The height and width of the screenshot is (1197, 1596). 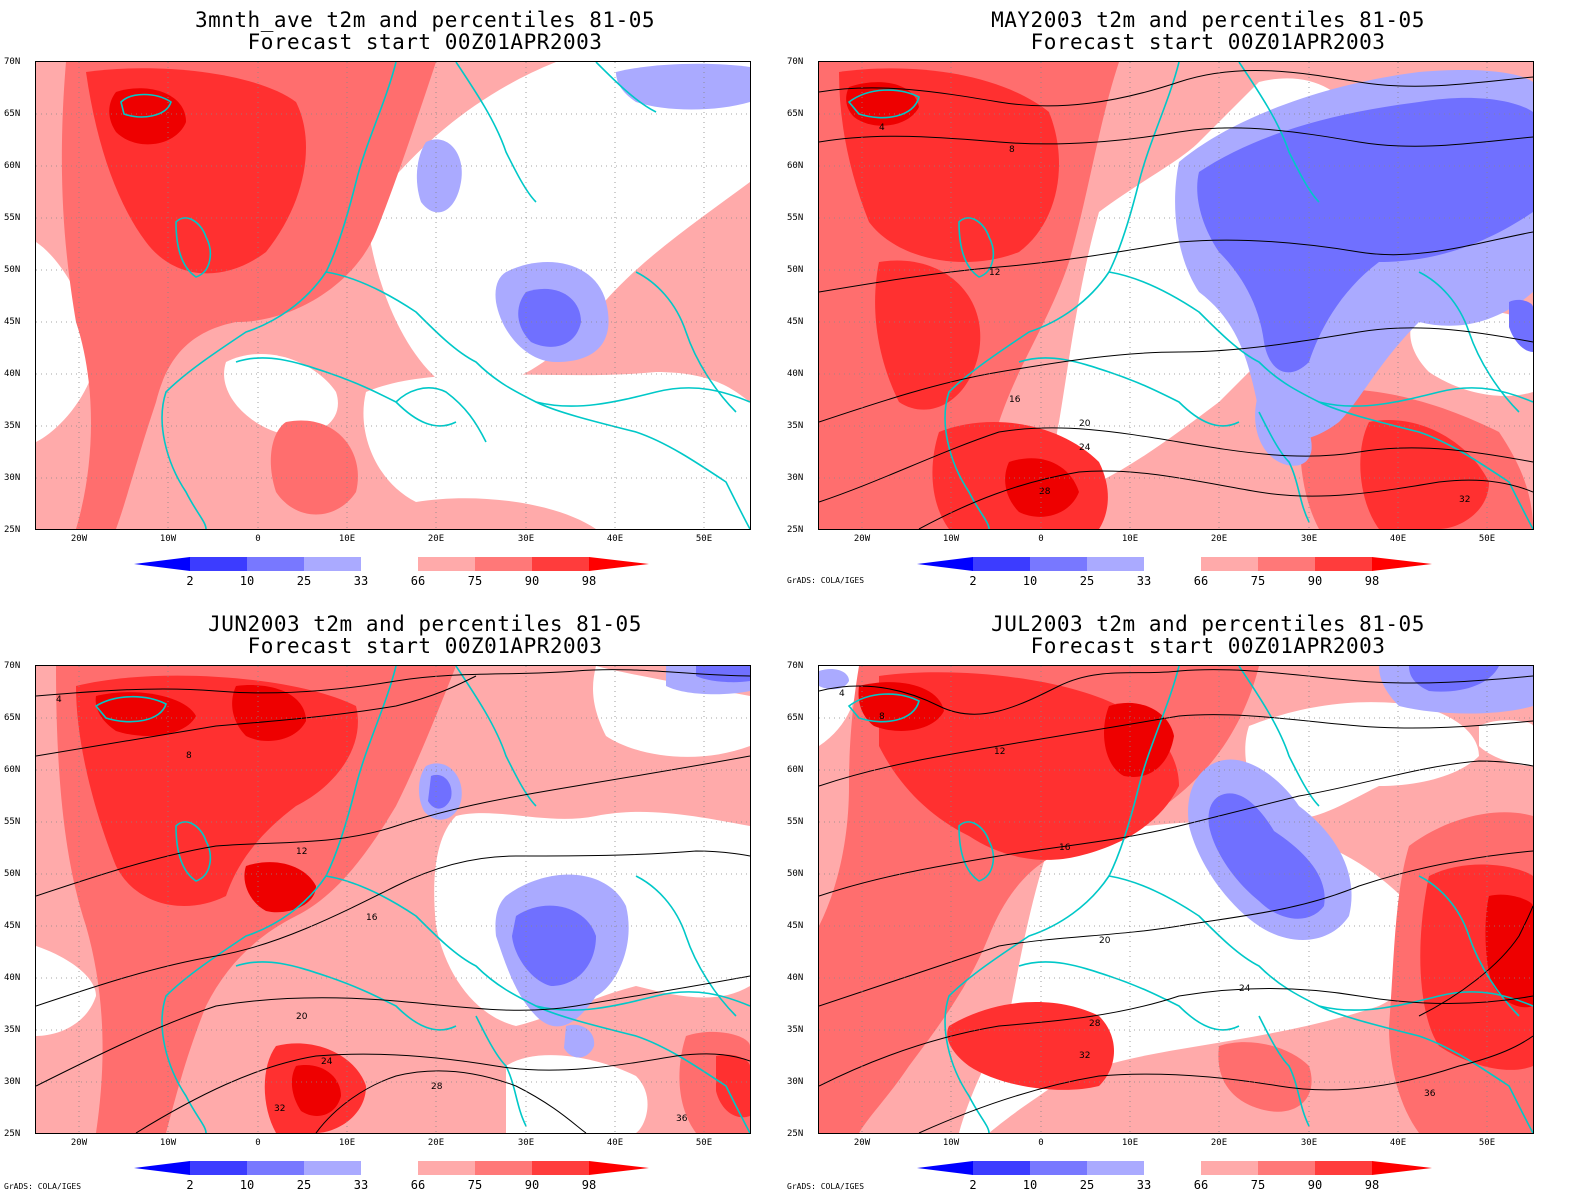 I want to click on contour-labels: 4 8 12 16 20 24 28 32, so click(x=1174, y=314).